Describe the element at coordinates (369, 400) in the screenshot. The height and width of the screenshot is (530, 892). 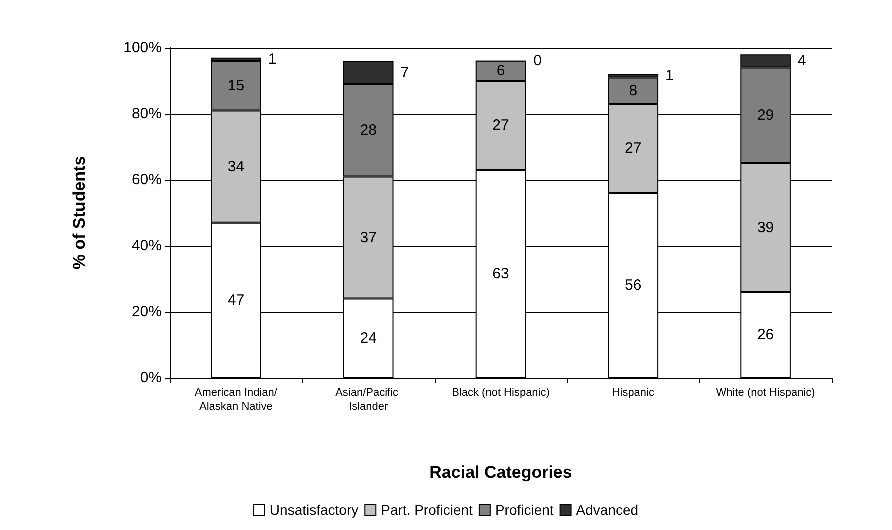
I see `x-tick-label: Asian/Pacific Islander` at that location.